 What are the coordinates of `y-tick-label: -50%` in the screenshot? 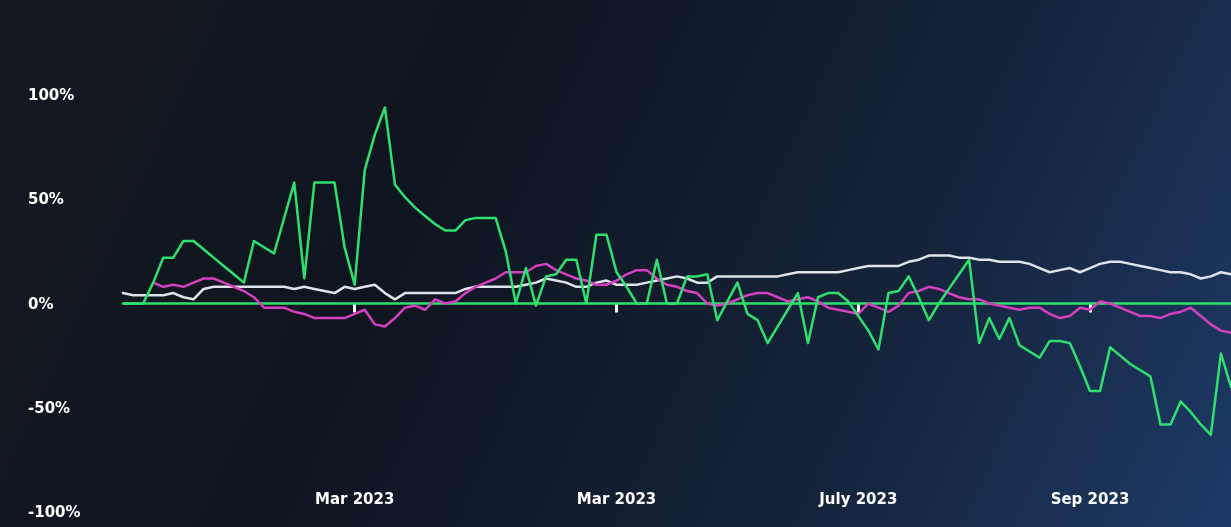 It's located at (49, 407).